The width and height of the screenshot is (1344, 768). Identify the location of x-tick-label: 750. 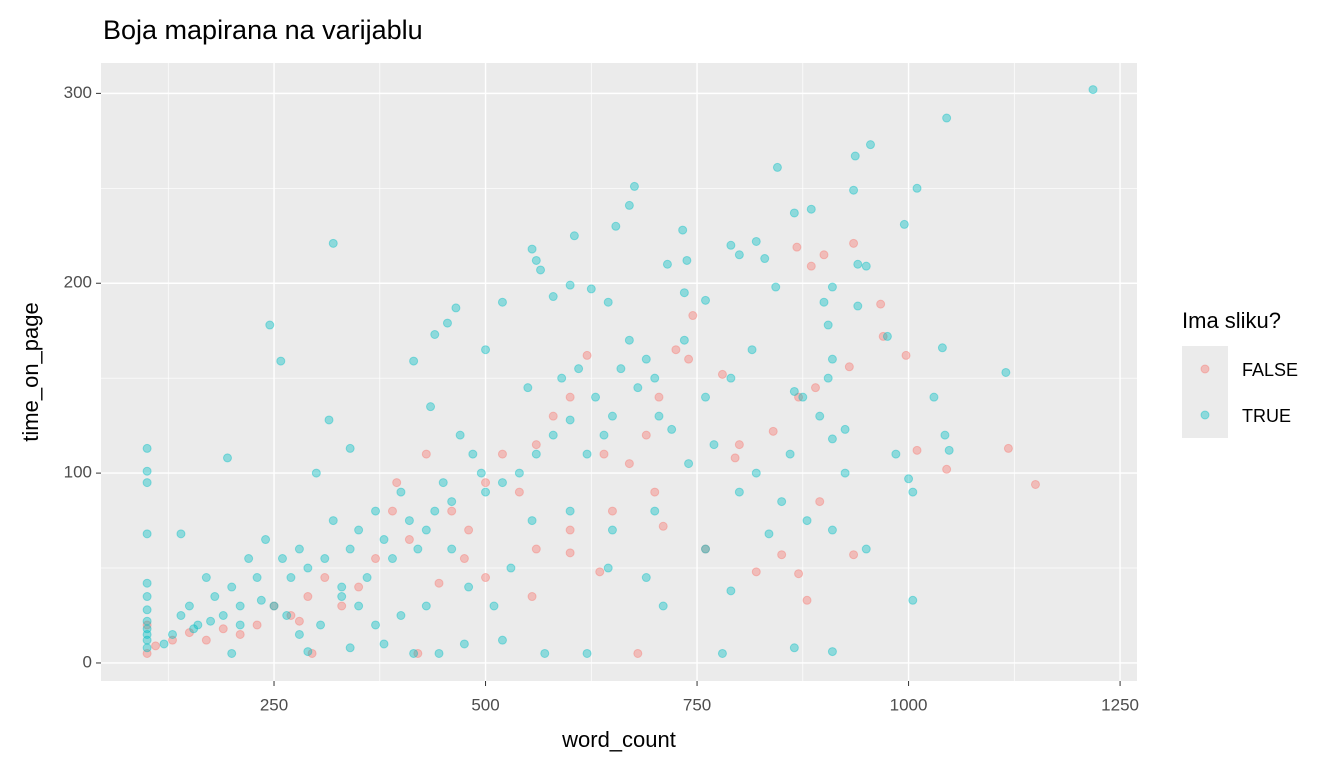
(697, 704).